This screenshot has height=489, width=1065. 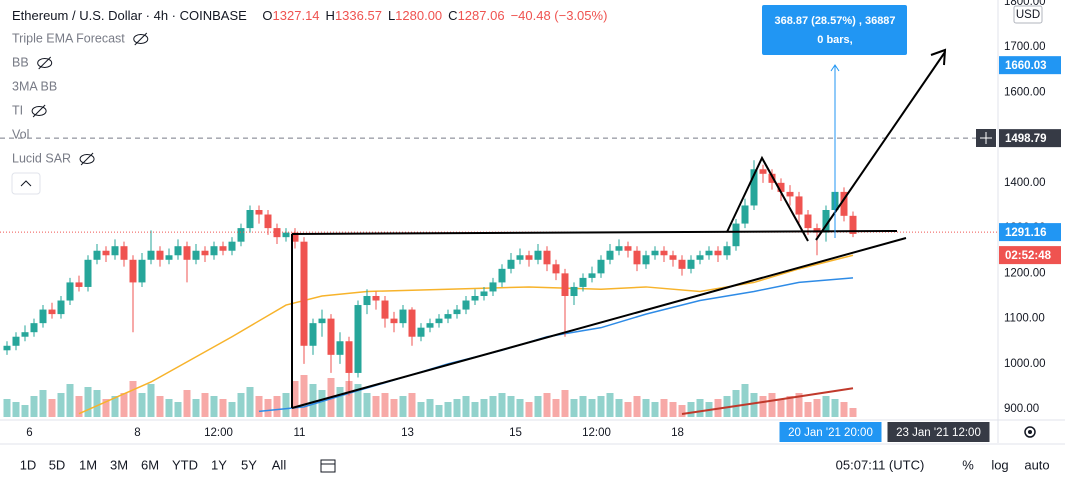 What do you see at coordinates (1028, 14) in the screenshot?
I see `currency-box` at bounding box center [1028, 14].